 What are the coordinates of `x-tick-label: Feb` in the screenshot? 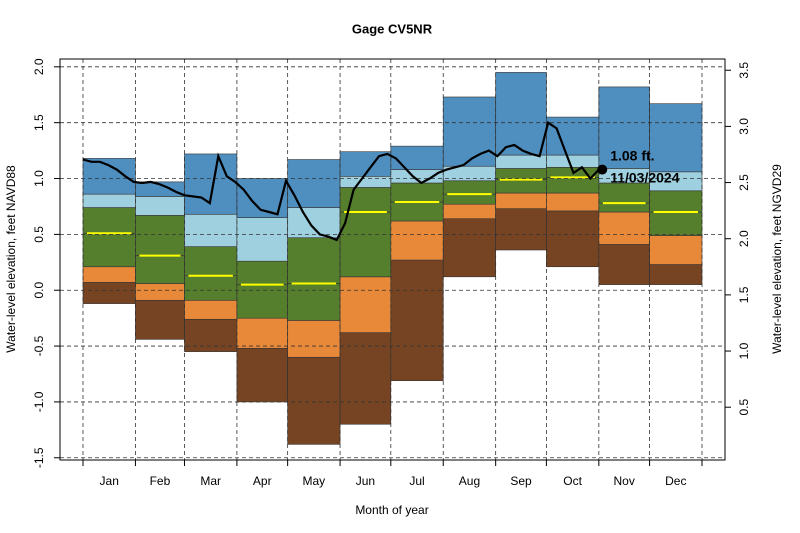 It's located at (160, 481).